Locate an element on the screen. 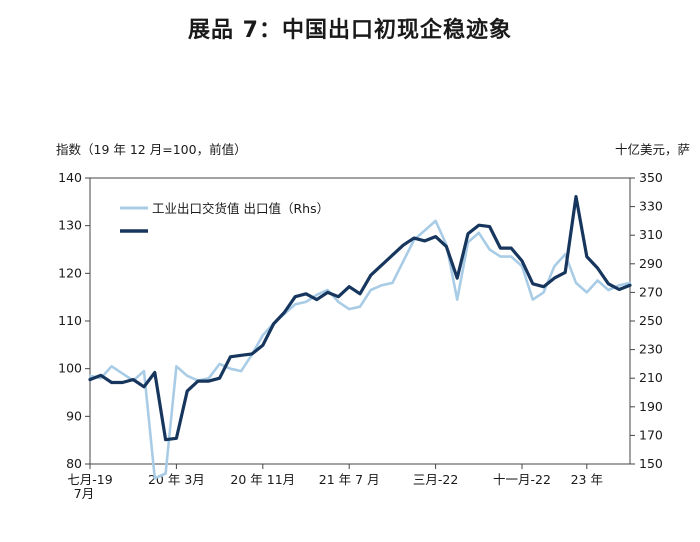 Image resolution: width=700 pixels, height=542 pixels. left-axis-tick-label: 110 is located at coordinates (70, 320).